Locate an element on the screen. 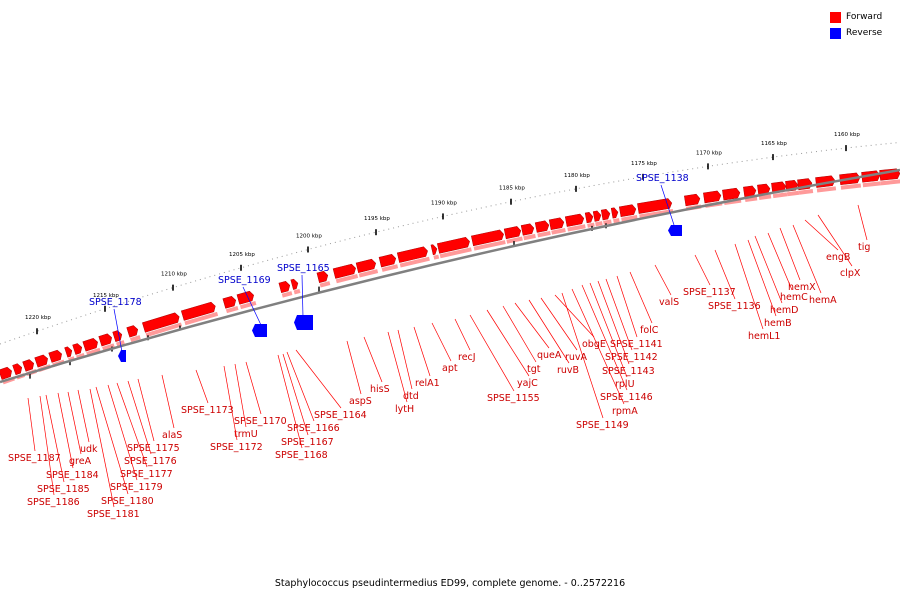 This screenshot has height=600, width=900. gene-label-spse-1149: SPSE_1149 is located at coordinates (602, 425).